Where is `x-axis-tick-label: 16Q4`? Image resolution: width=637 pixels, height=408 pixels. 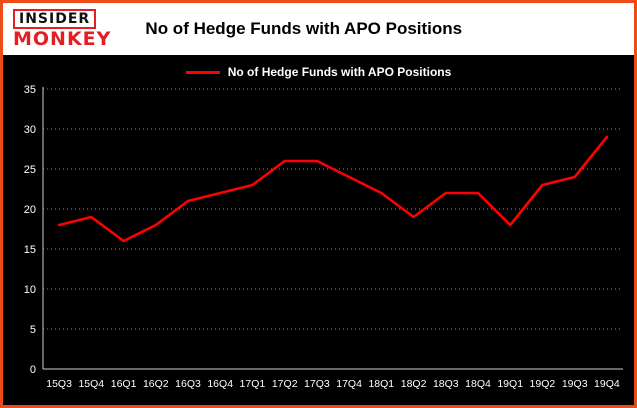
x-axis-tick-label: 16Q4 is located at coordinates (220, 384).